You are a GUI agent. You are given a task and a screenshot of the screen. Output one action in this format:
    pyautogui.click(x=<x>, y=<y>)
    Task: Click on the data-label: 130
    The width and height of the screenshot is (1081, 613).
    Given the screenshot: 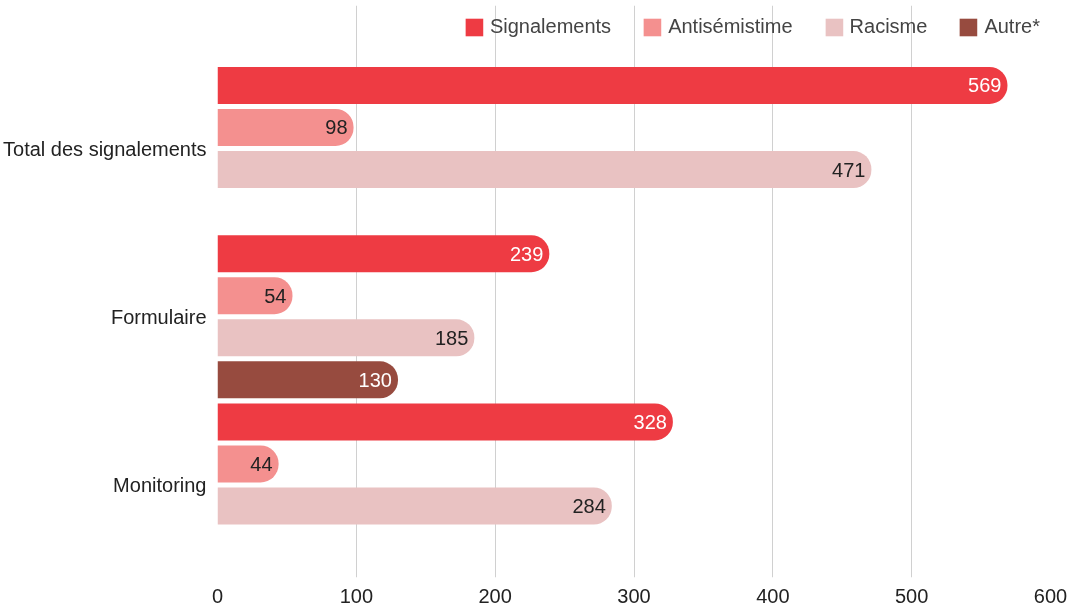 What is the action you would take?
    pyautogui.click(x=375, y=379)
    